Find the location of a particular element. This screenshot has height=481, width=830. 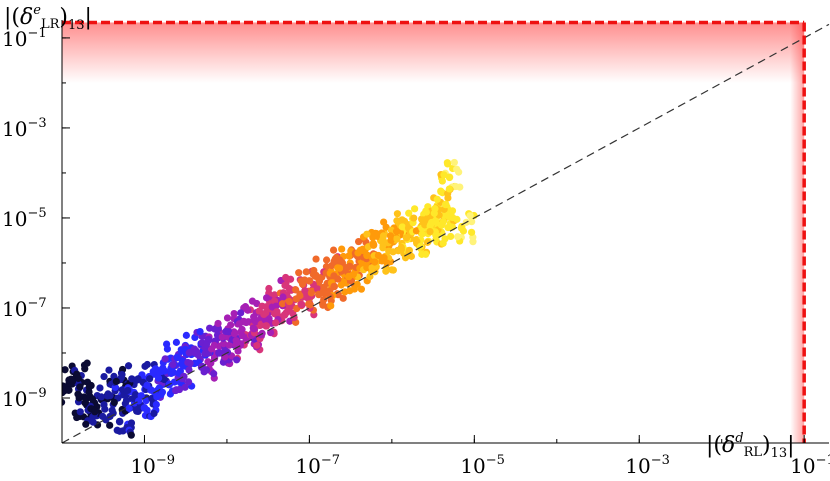

x-axis-ticks: 10⁻⁹ 10⁻⁷ 10⁻⁵ 10⁻³ 10⁻¹ is located at coordinates (480, 456).